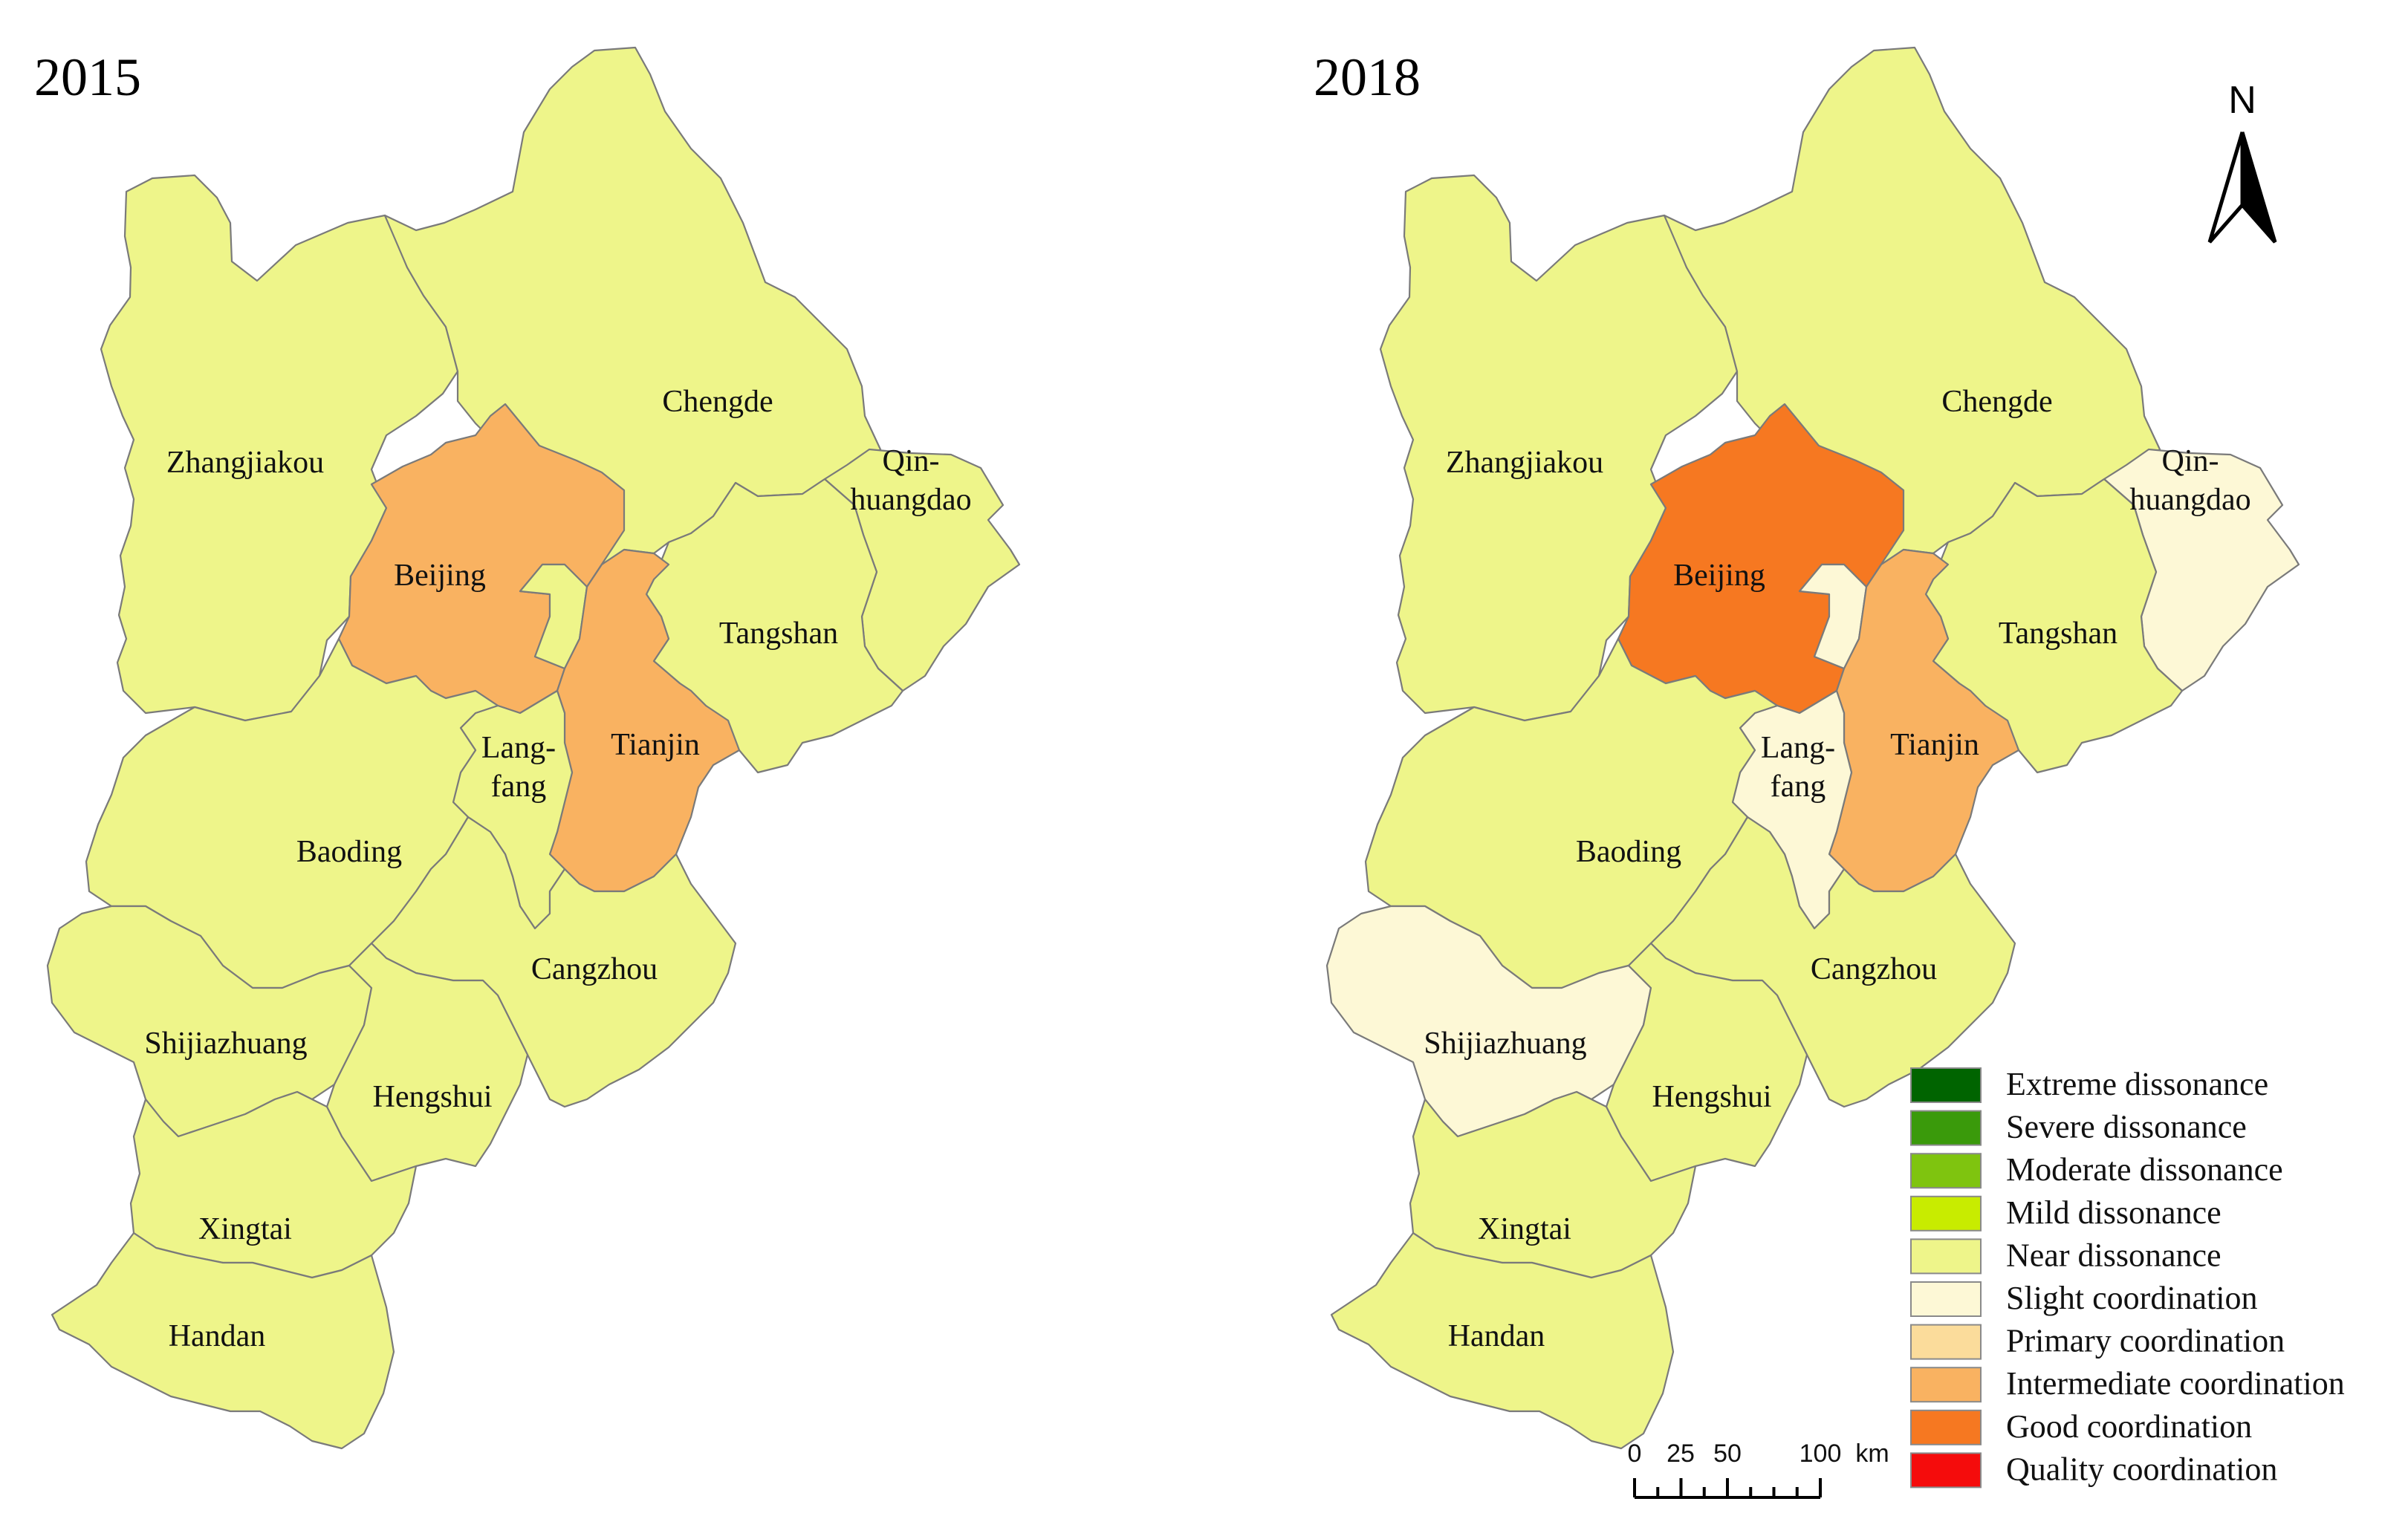  Describe the element at coordinates (1872, 1453) in the screenshot. I see `scale-unit-label: km` at that location.